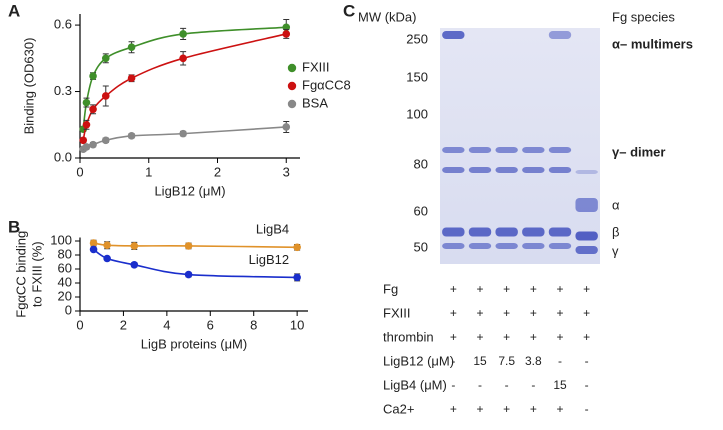 This screenshot has width=723, height=430. What do you see at coordinates (189, 190) in the screenshot?
I see `x-axis-label: LigB12 (μM)` at bounding box center [189, 190].